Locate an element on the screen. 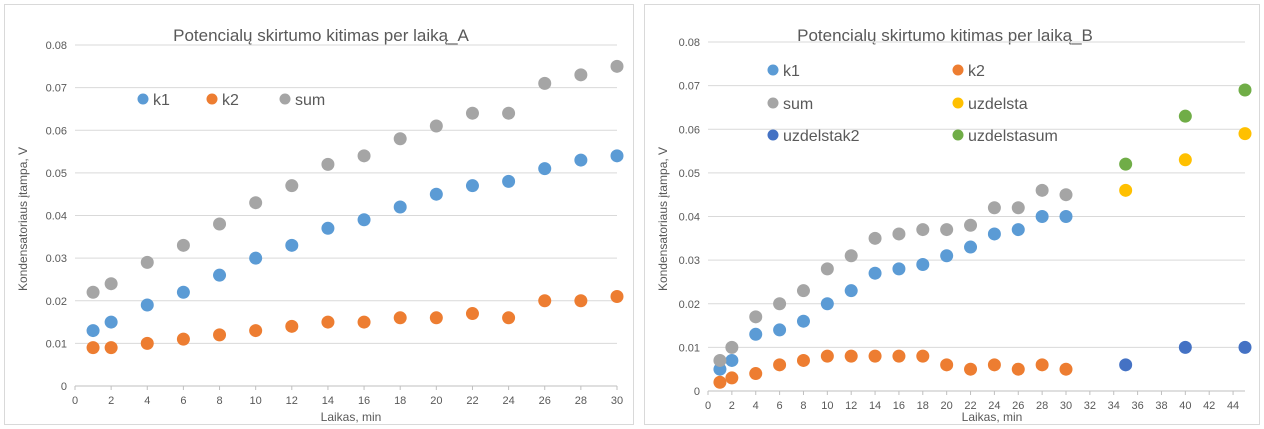 This screenshot has width=1264, height=429. chart-b-x-tick-label: 16 is located at coordinates (899, 406).